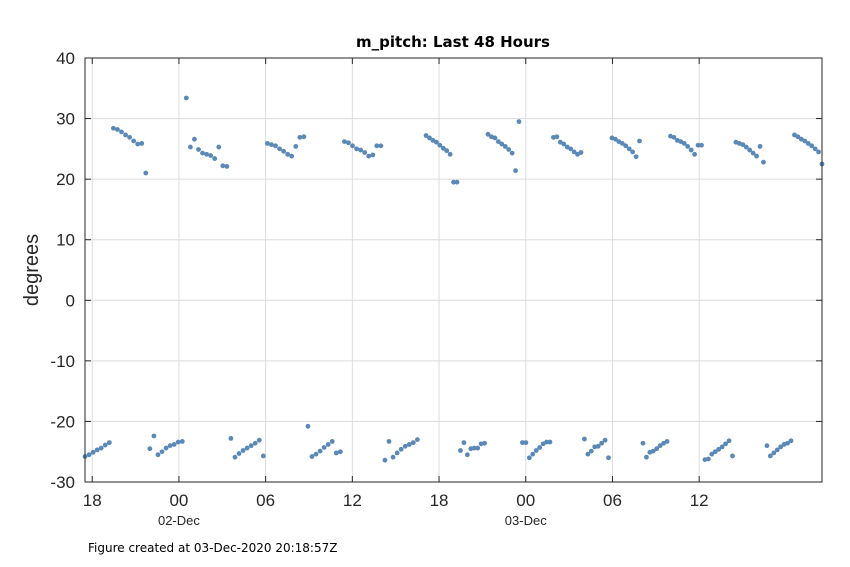  Describe the element at coordinates (65, 119) in the screenshot. I see `y-tick-label: 30` at that location.